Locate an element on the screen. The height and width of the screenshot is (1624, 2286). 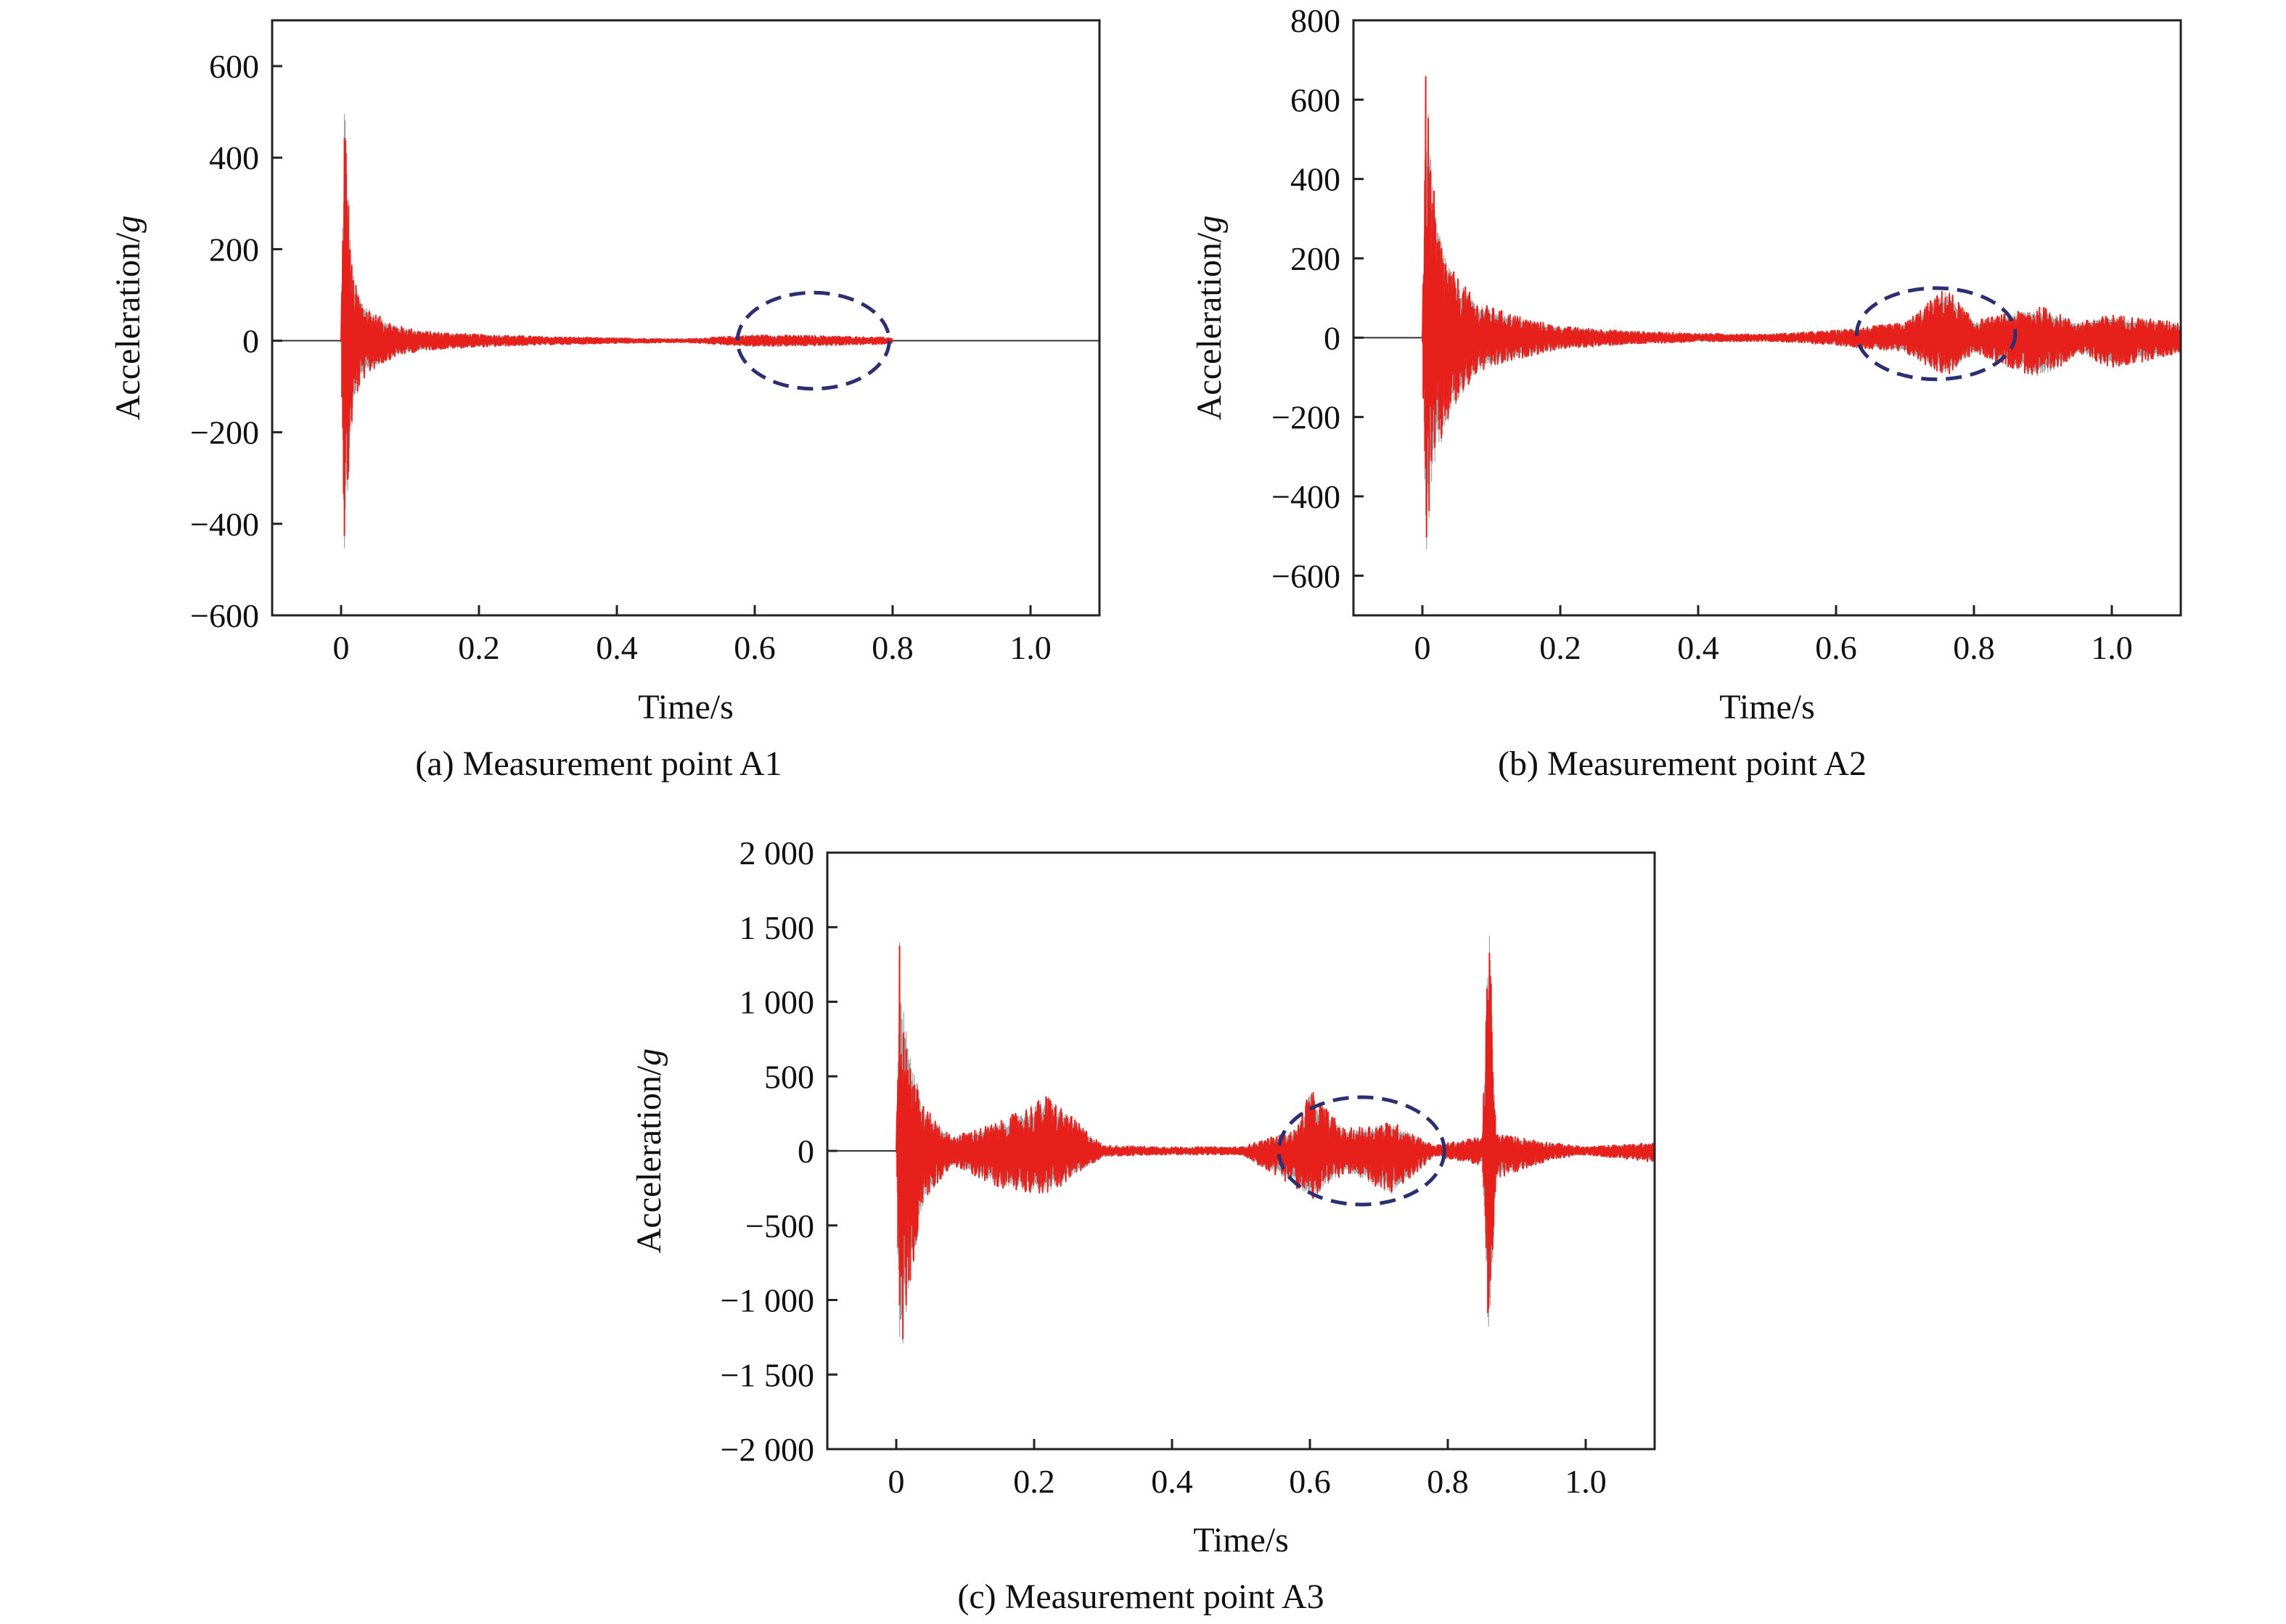
panel-a-ticks: 0 0.2 0.4 0.6 0.8 1.0 −600 −400 −200 0 200 400 600 is located at coordinates (621, 357).